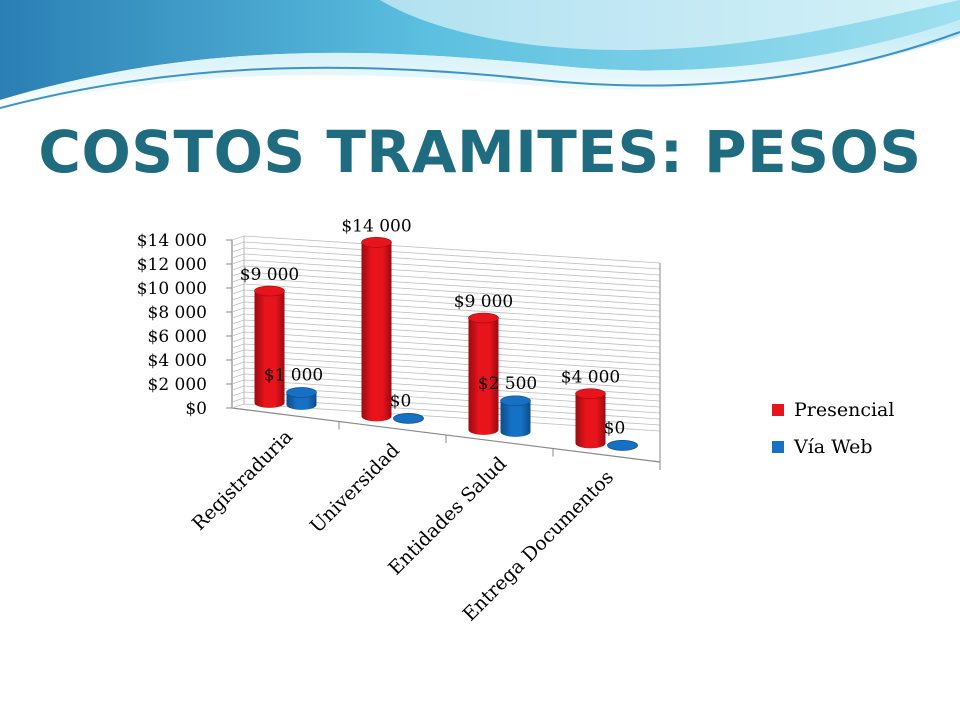  I want to click on y-tick-label: $6 000, so click(177, 337).